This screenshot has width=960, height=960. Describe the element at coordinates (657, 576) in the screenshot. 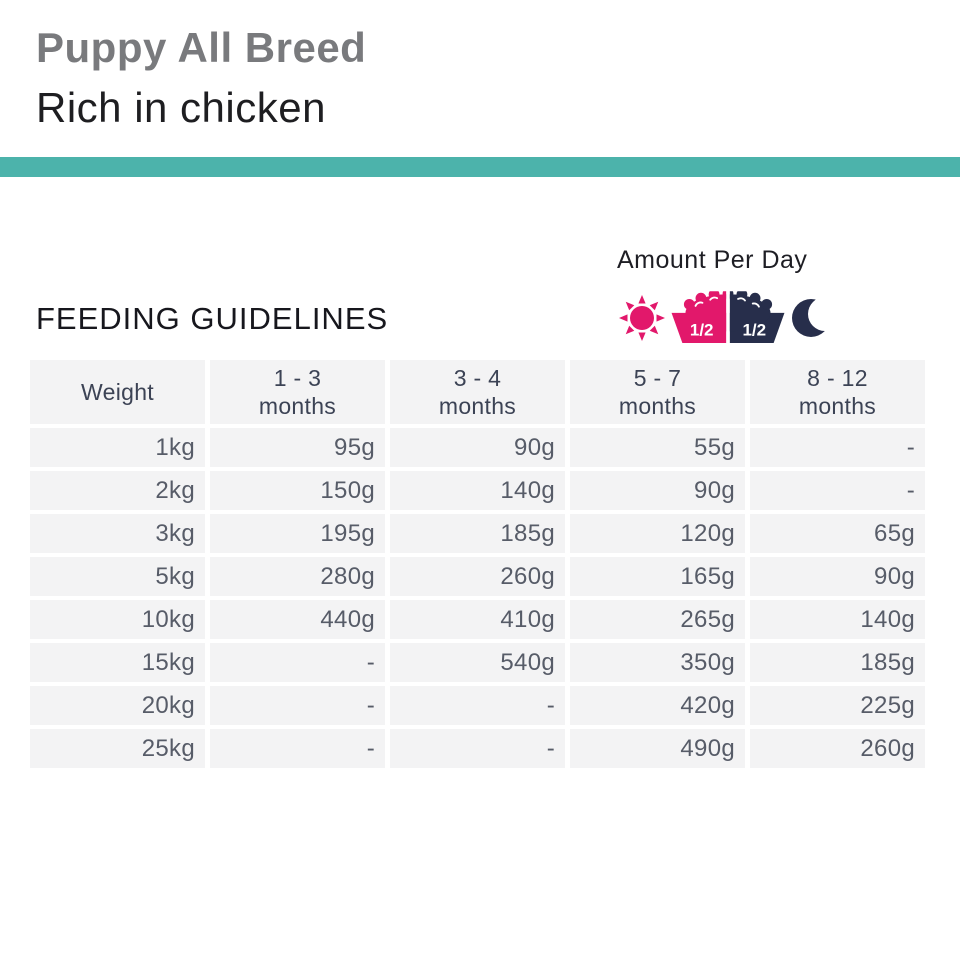

I see `amount-cell: 165g` at that location.